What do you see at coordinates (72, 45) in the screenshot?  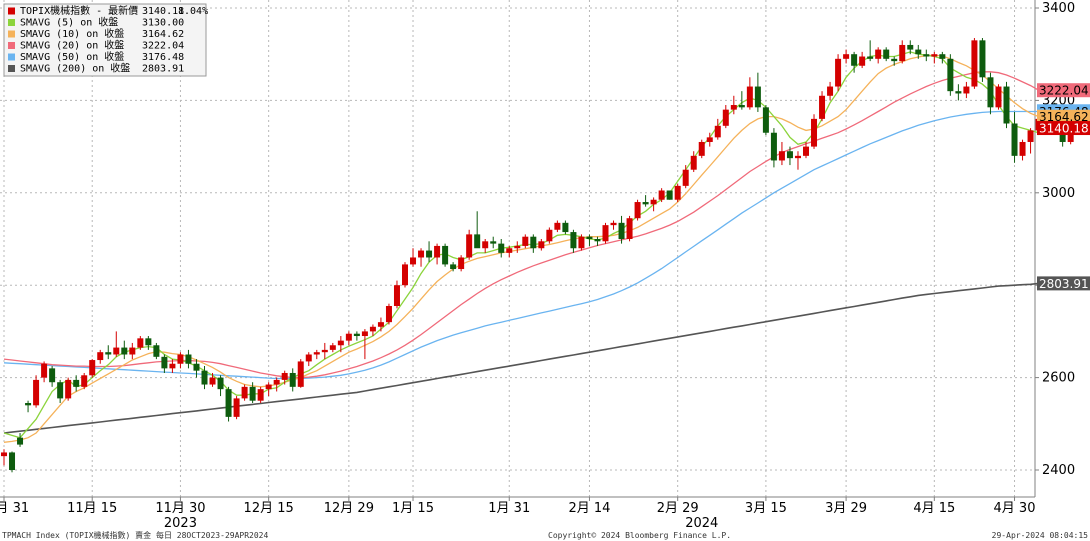 I see `legend-name: SMAVG (20) on 收盤` at bounding box center [72, 45].